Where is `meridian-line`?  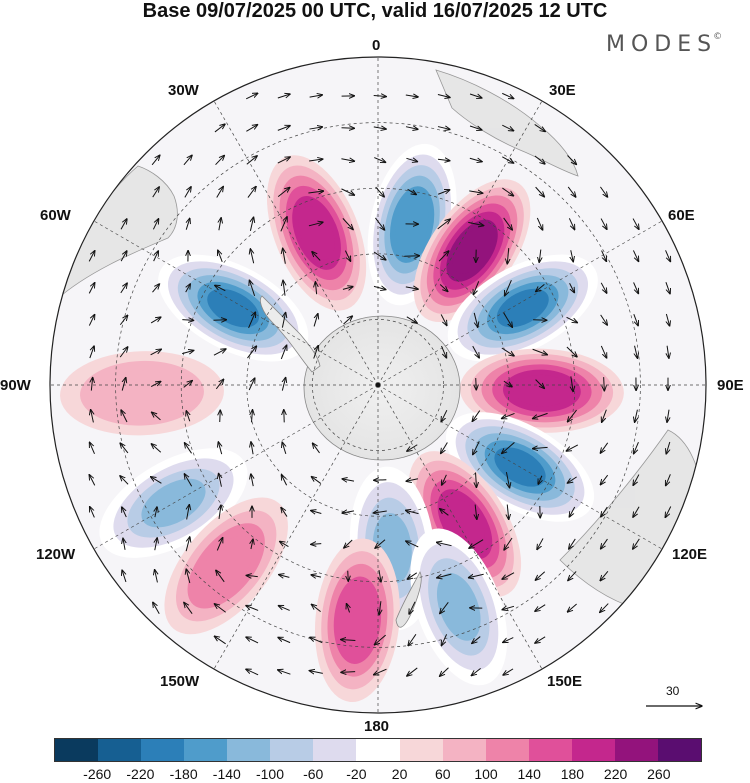
meridian-line is located at coordinates (296, 527).